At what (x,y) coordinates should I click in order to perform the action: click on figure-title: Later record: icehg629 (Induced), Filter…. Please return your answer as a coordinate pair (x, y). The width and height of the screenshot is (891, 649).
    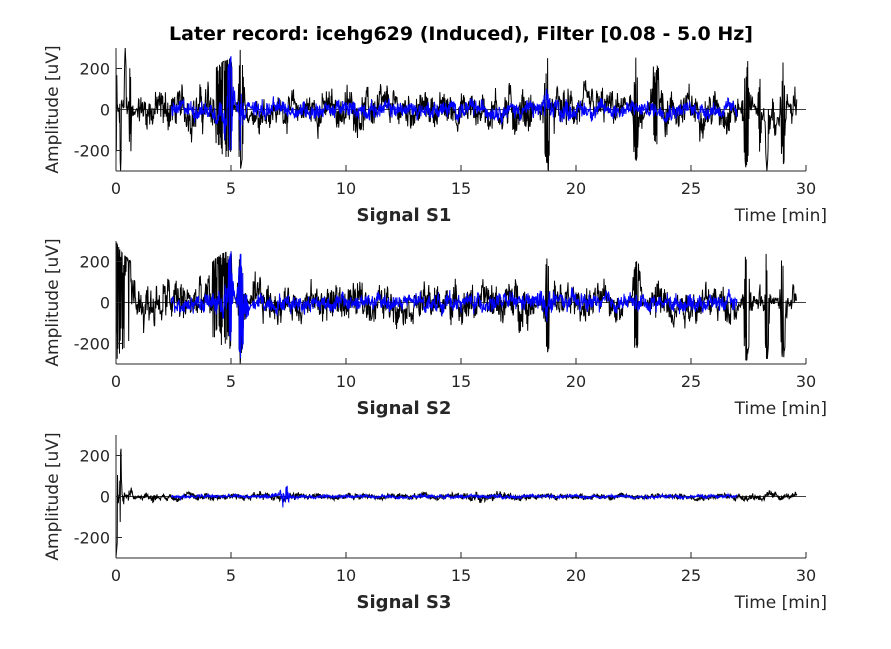
    Looking at the image, I should click on (461, 34).